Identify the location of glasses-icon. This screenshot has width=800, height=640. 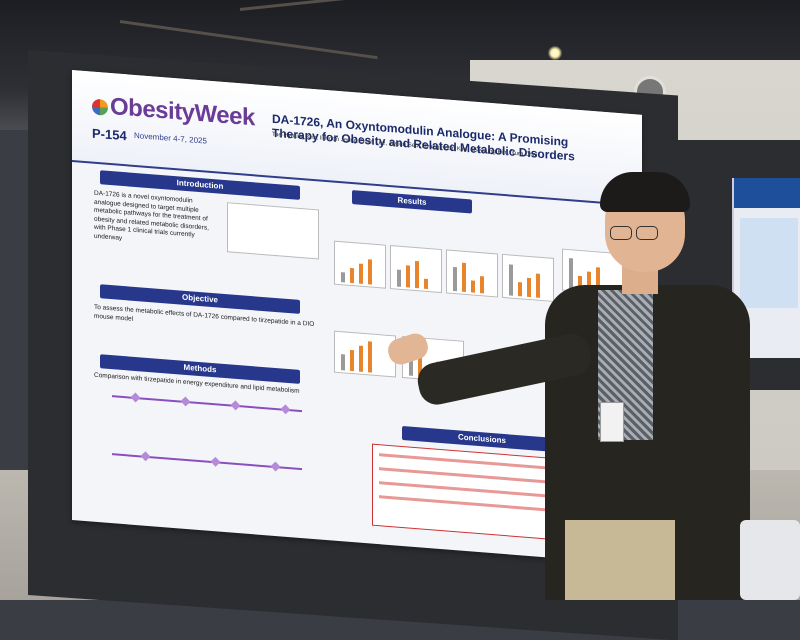
(636, 233).